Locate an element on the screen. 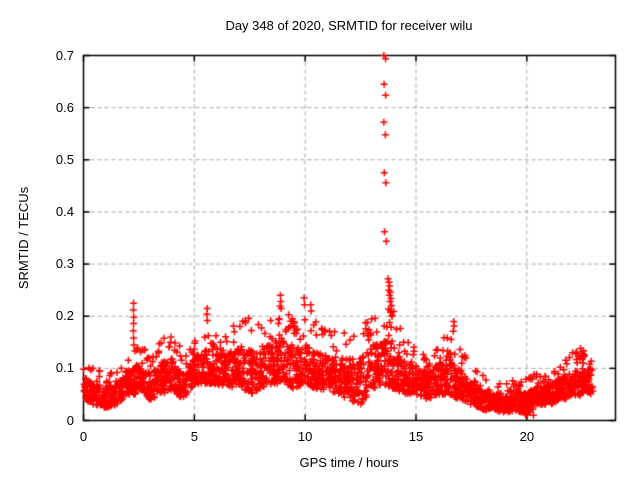 This screenshot has width=640, height=480. x-tick-label: 15 is located at coordinates (416, 436).